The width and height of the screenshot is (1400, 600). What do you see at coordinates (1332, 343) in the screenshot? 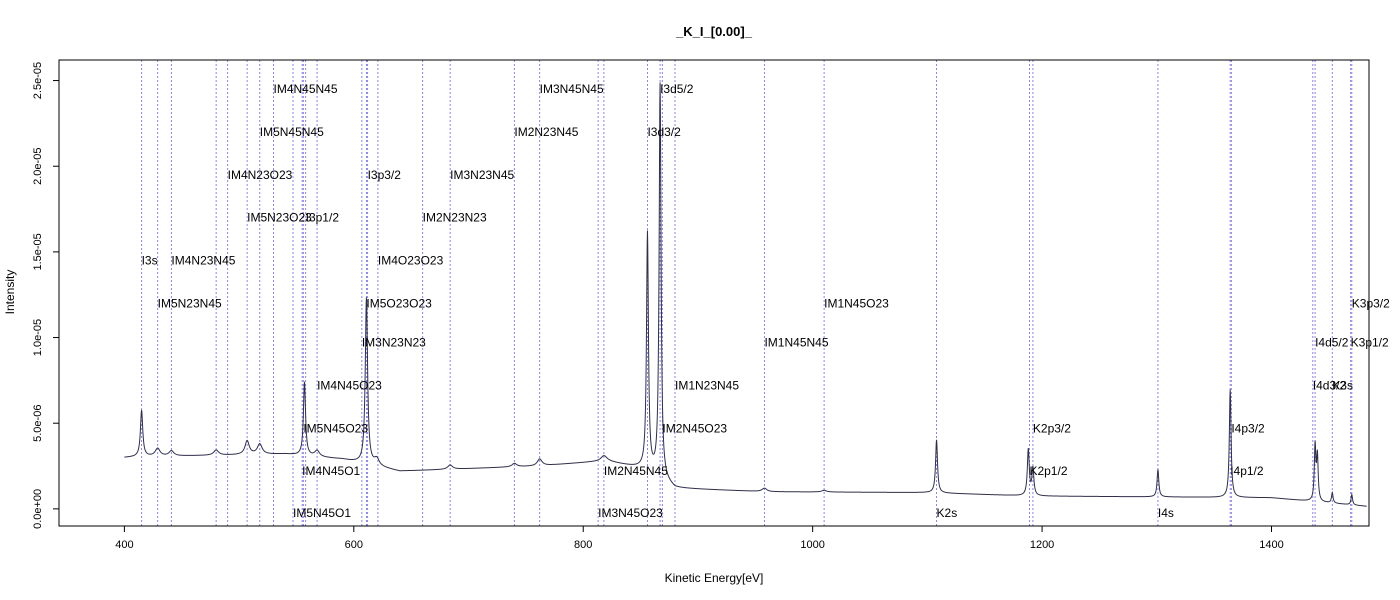
I see `transition-label: I4d5/2` at bounding box center [1332, 343].